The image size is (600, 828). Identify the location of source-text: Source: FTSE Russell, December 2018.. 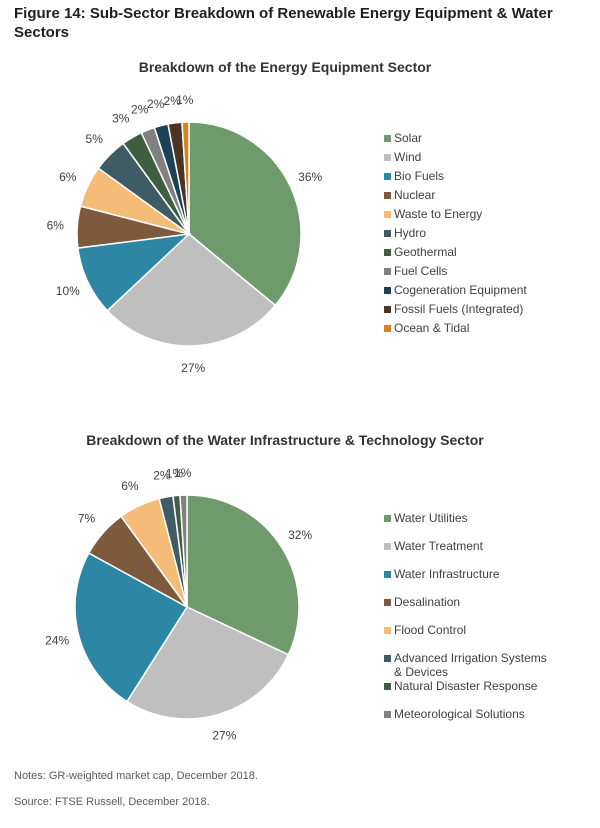
(112, 802).